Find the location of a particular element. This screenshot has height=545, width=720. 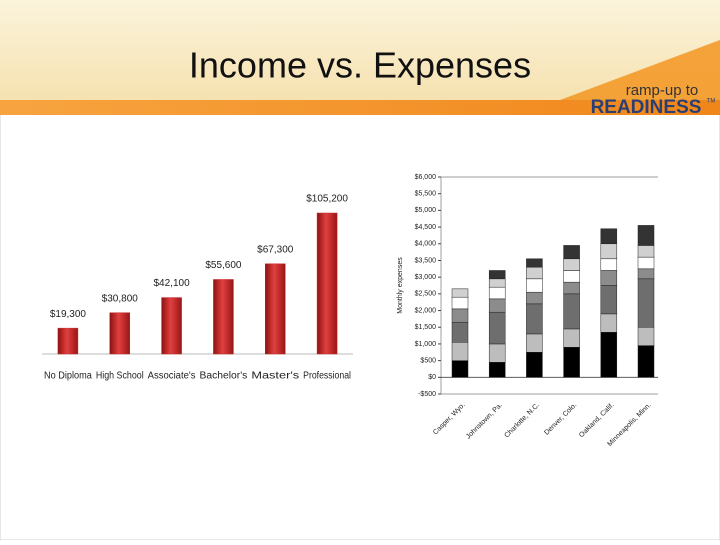

y-tick-label: $6,000 is located at coordinates (426, 177).